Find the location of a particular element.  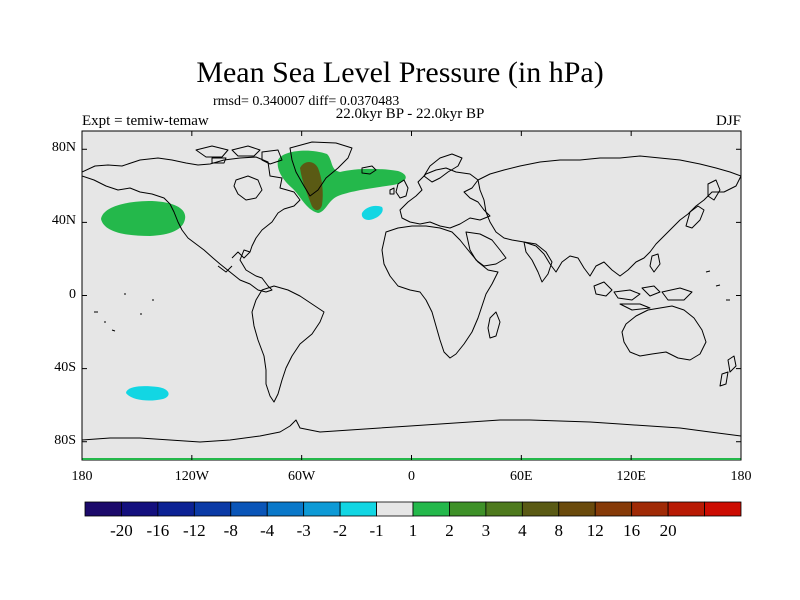

coastline-new-zealand is located at coordinates (728, 371).